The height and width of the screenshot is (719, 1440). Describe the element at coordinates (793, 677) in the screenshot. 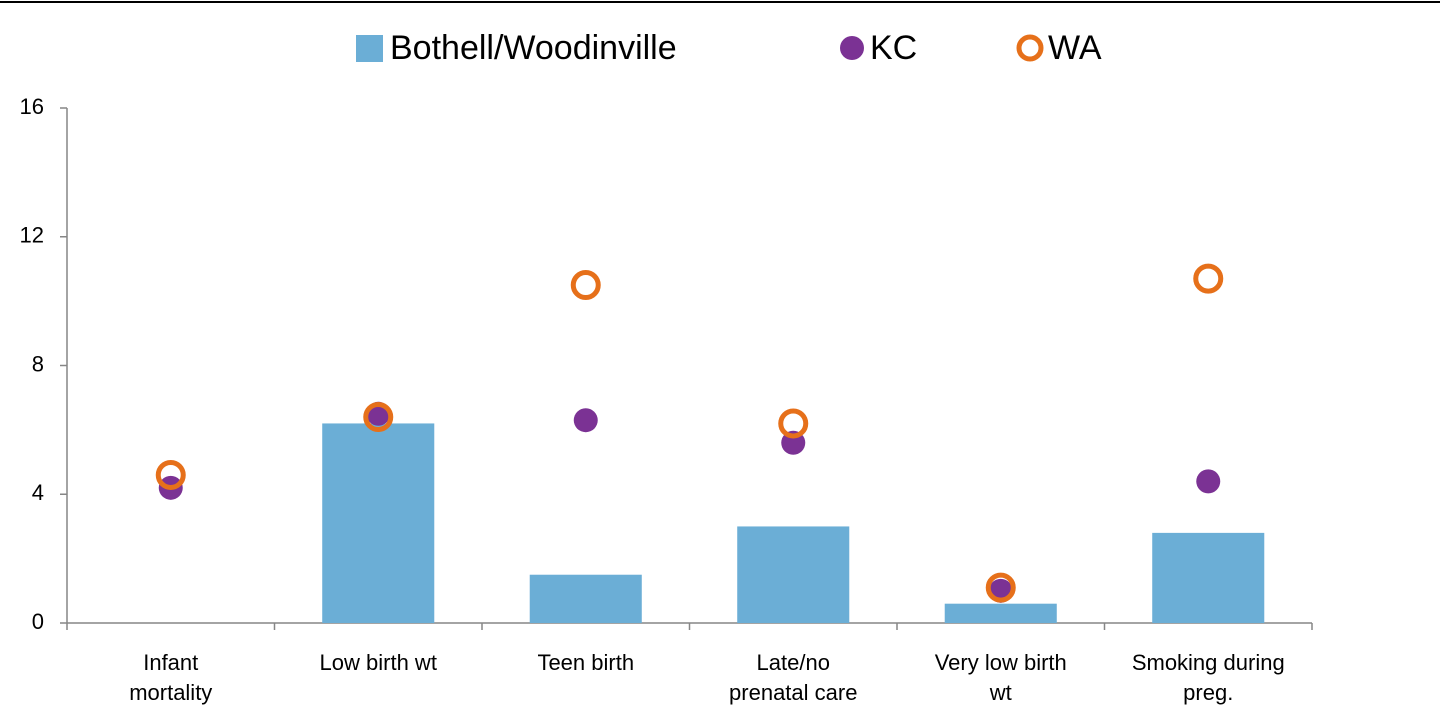

I see `x-tick-label: Late/no prenatal care` at that location.